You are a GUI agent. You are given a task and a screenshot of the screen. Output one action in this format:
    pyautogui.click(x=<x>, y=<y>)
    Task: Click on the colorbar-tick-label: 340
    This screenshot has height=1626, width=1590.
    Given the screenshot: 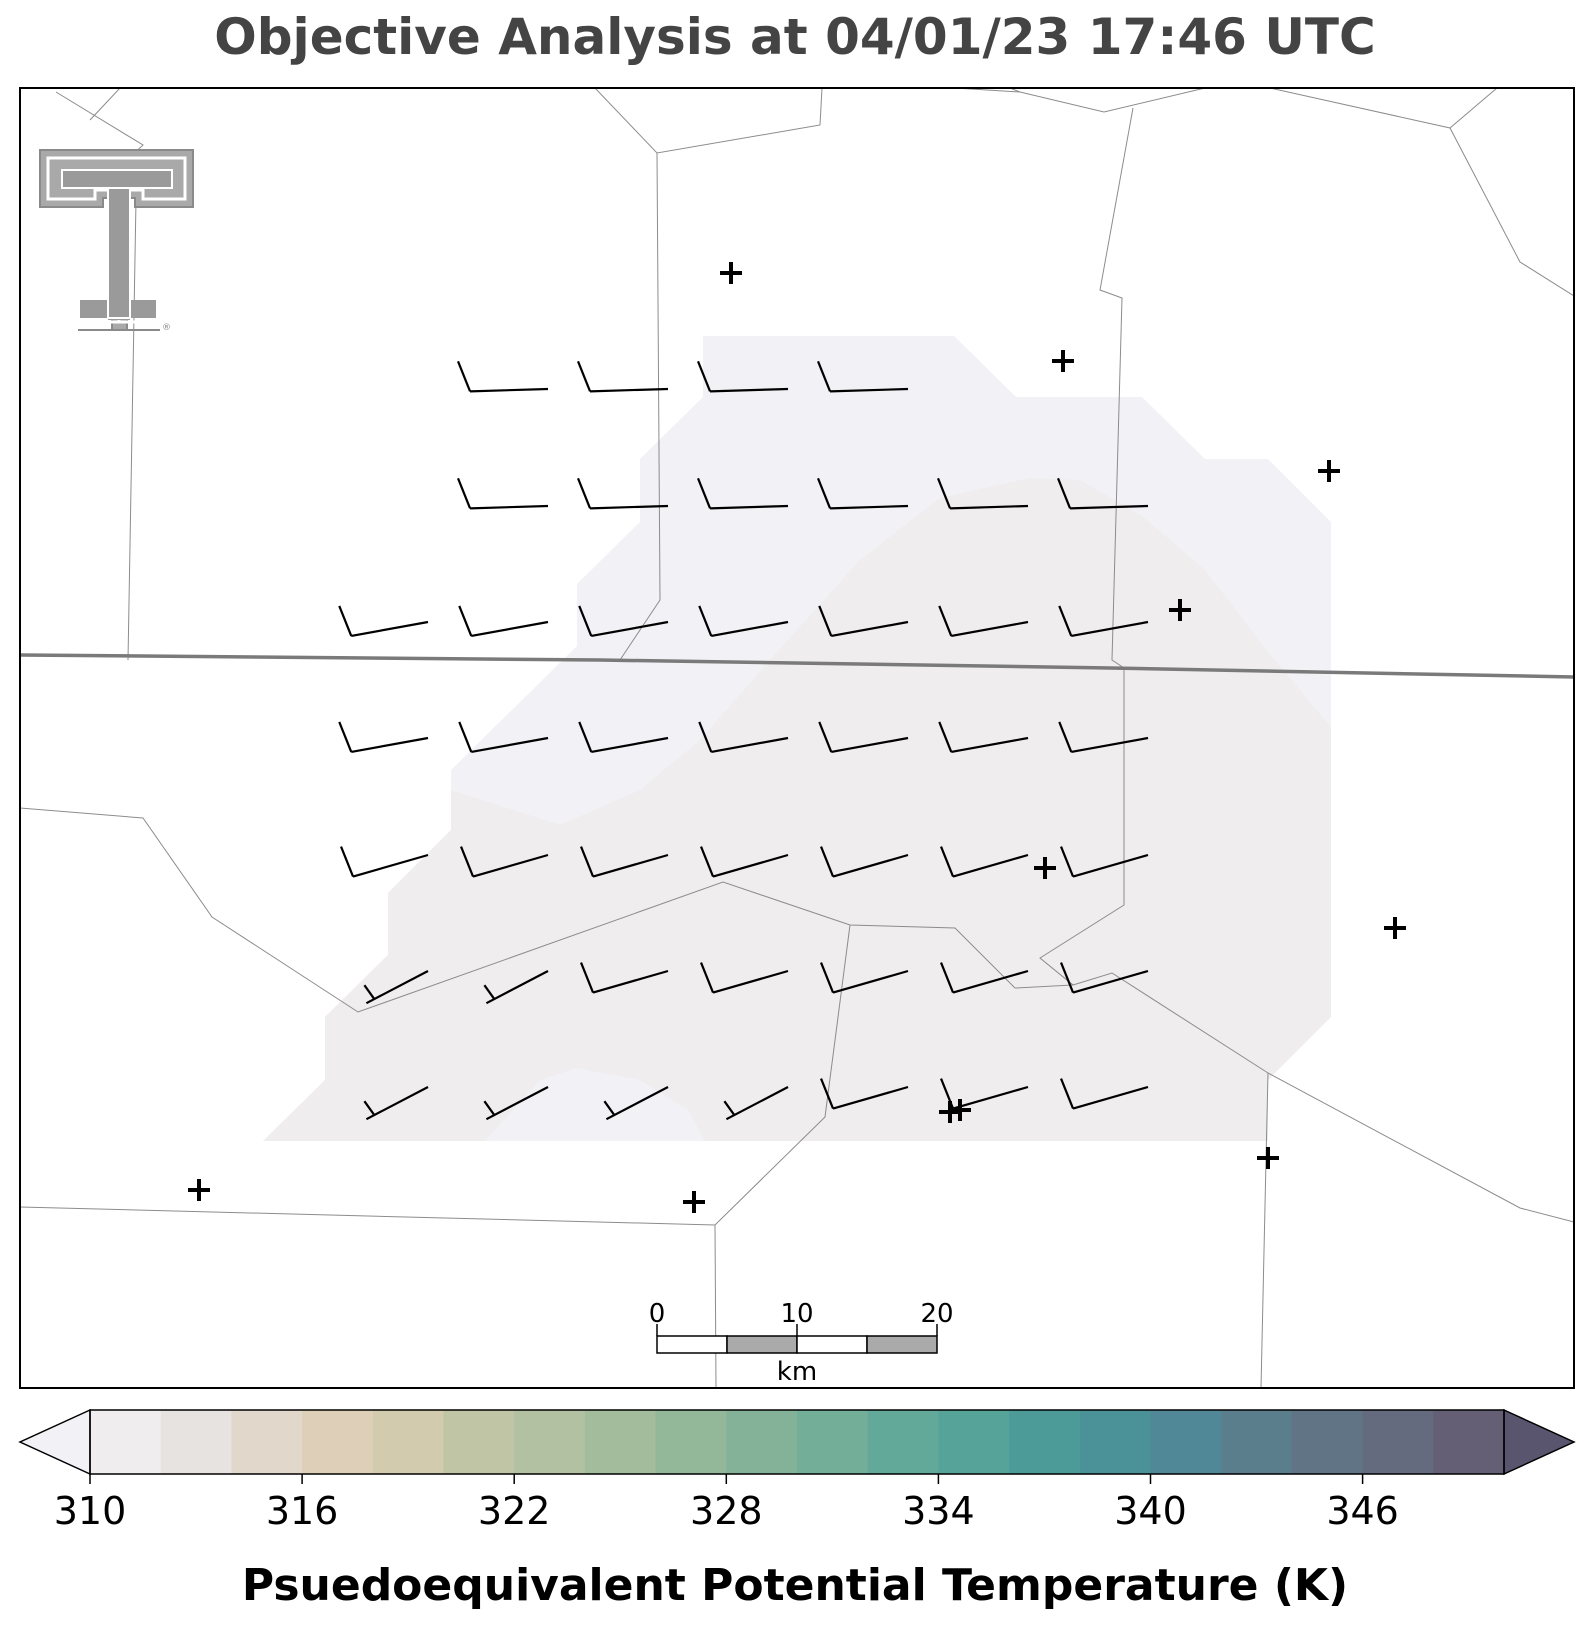 What is the action you would take?
    pyautogui.click(x=1150, y=1511)
    